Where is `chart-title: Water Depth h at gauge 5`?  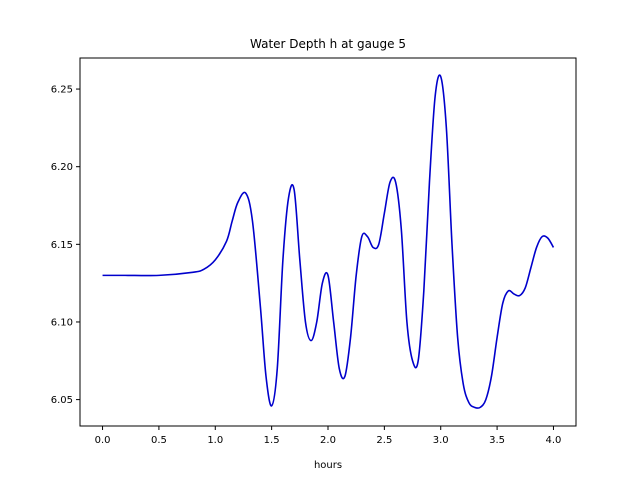 chart-title: Water Depth h at gauge 5 is located at coordinates (328, 44).